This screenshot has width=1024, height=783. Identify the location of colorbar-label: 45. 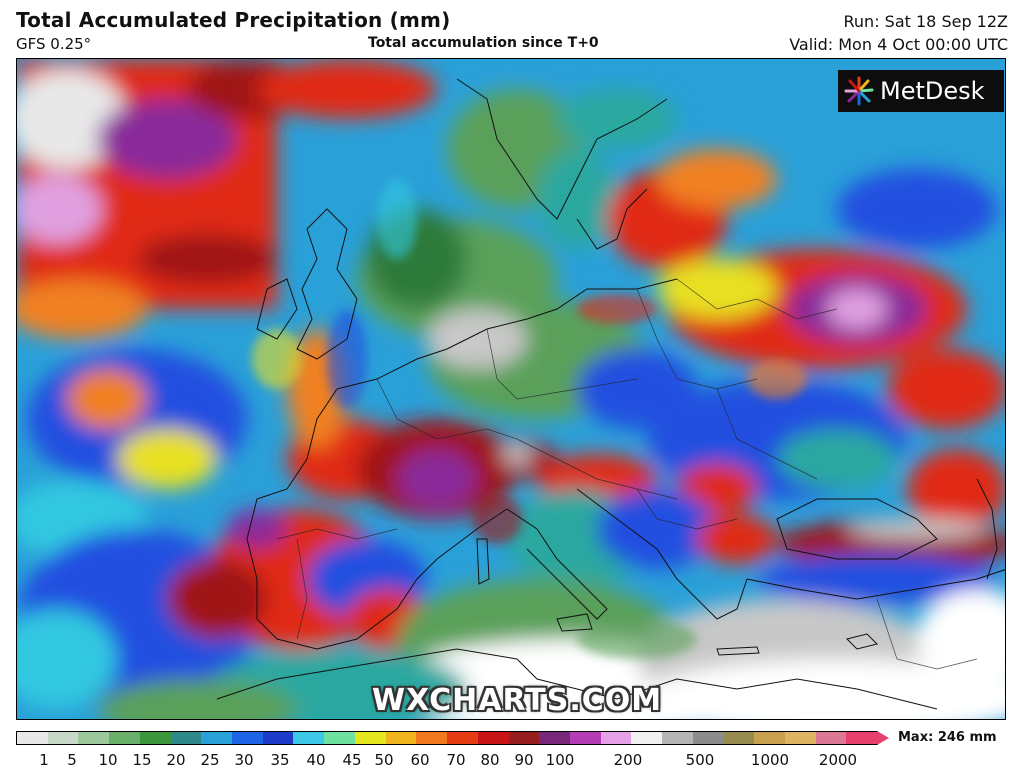
(352, 760).